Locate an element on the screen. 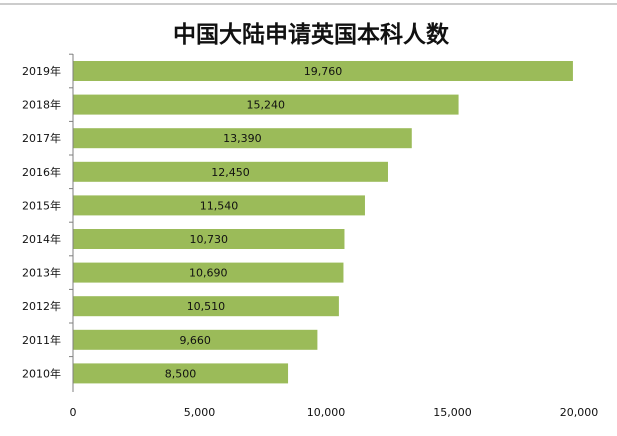 The width and height of the screenshot is (617, 436). y-category-label: 2017年 is located at coordinates (41, 138).